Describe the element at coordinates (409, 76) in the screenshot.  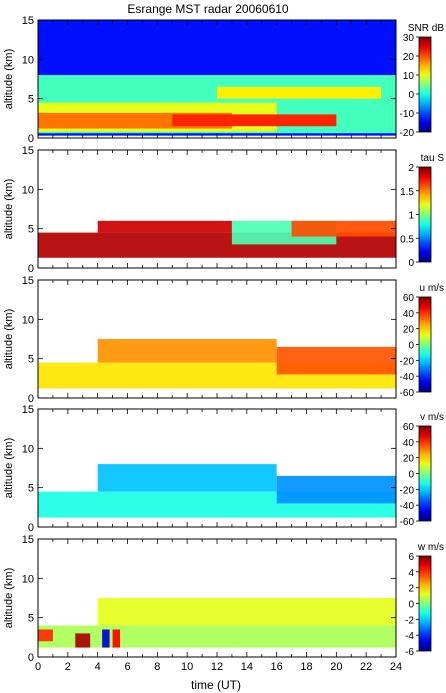
I see `panel-1-colorbar-tick-label: 10` at that location.